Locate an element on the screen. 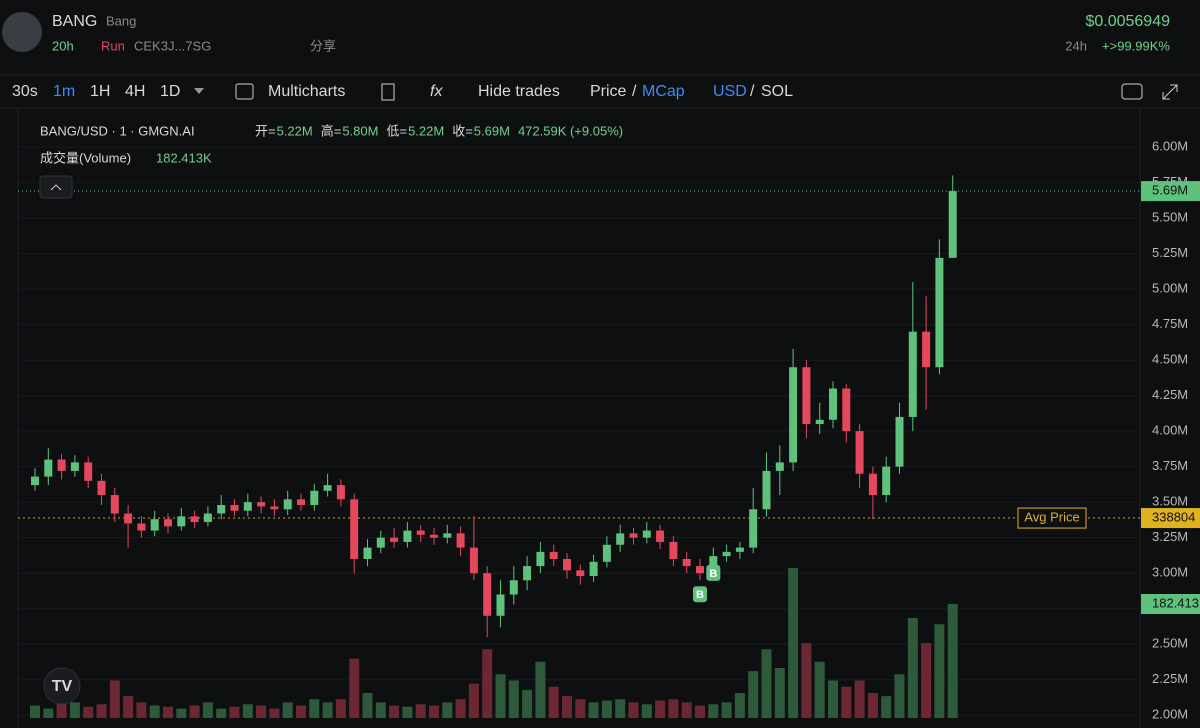  address: CEK3J...7SG is located at coordinates (172, 45).